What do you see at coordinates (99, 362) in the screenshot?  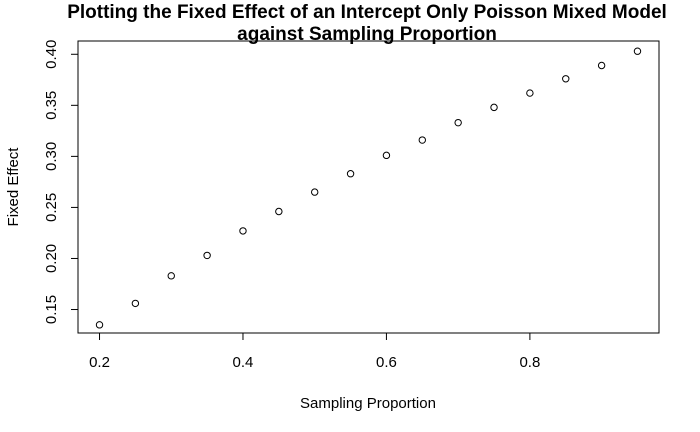 I see `x-tick-label: 0.2` at bounding box center [99, 362].